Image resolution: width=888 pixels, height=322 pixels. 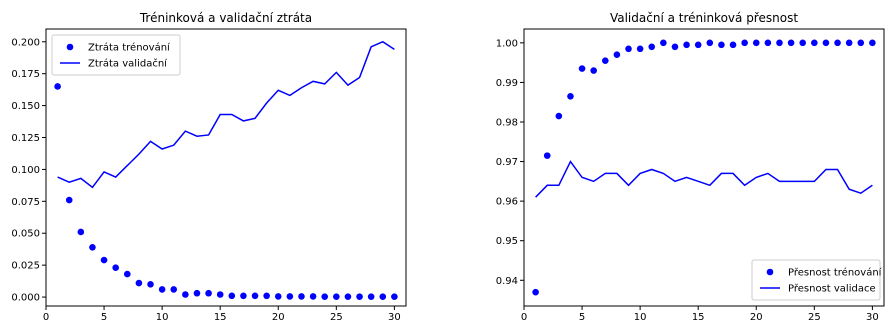 What do you see at coordinates (25, 298) in the screenshot?
I see `y-tick-label: 0.000` at bounding box center [25, 298].